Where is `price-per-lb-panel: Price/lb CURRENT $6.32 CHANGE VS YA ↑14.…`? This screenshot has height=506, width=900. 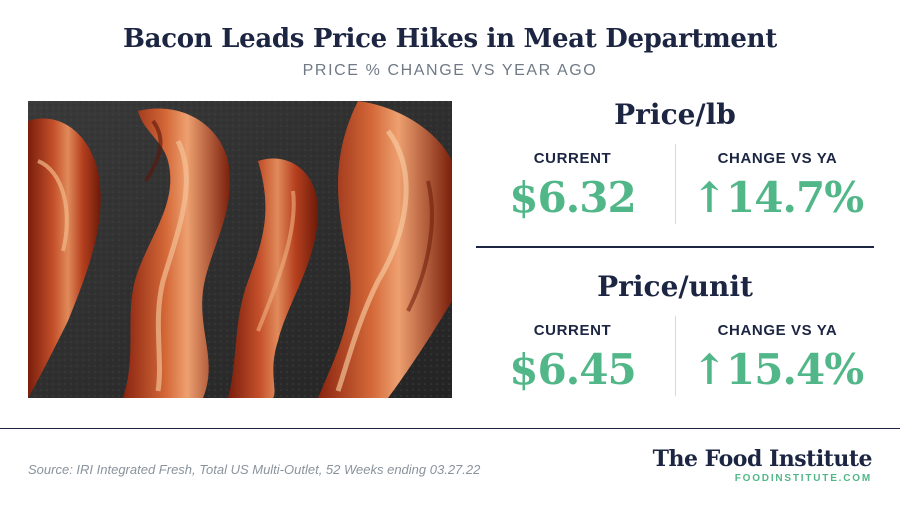 price-per-lb-panel: Price/lb CURRENT $6.32 CHANGE VS YA ↑14.… is located at coordinates (675, 168).